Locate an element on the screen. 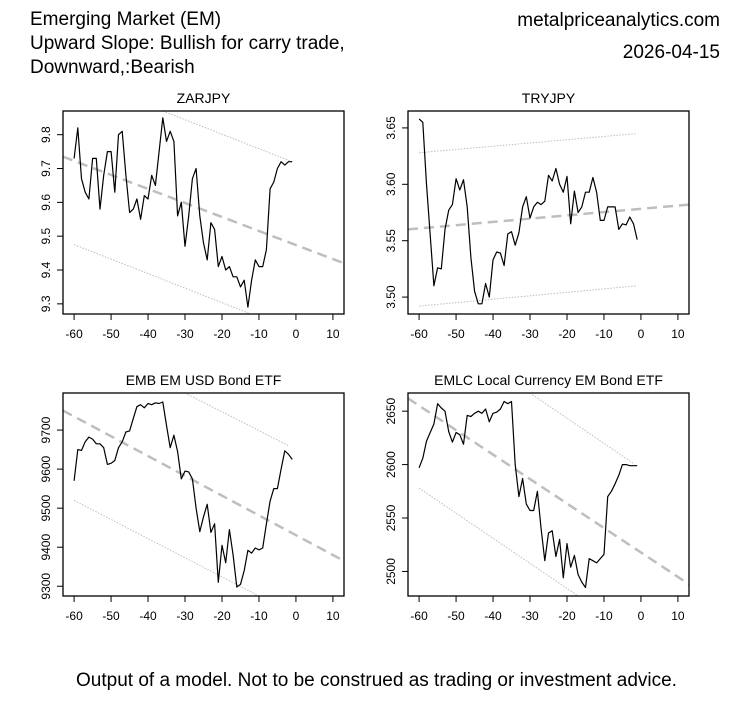  y-tick-label: 9.6 is located at coordinates (46, 202).